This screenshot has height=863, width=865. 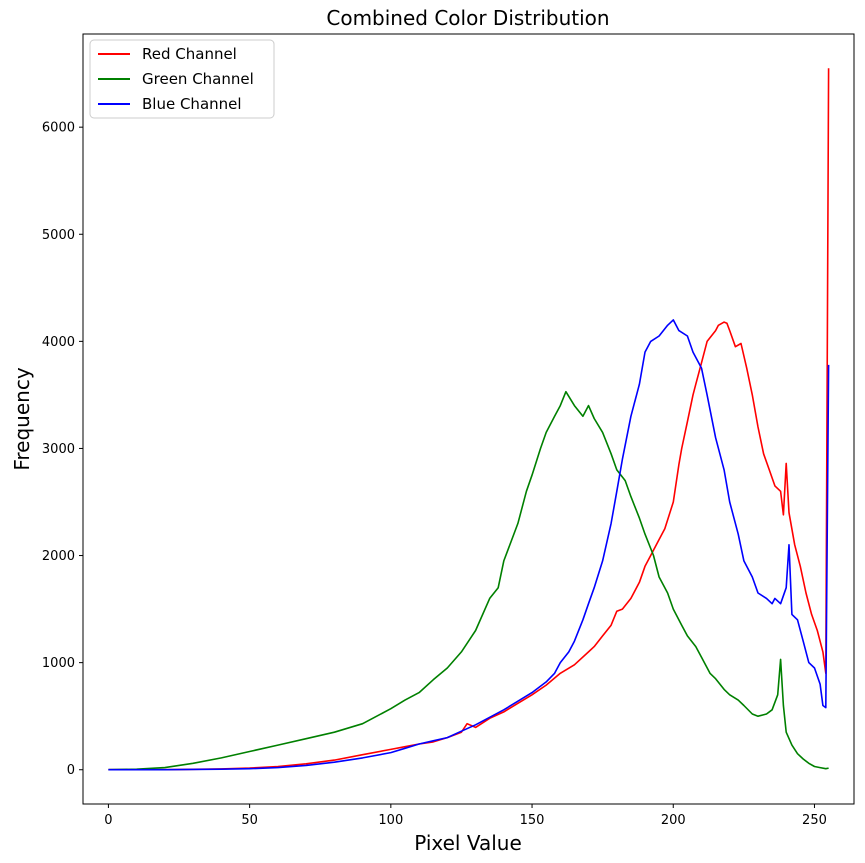 What do you see at coordinates (58, 235) in the screenshot?
I see `y-tick-label: 5000` at bounding box center [58, 235].